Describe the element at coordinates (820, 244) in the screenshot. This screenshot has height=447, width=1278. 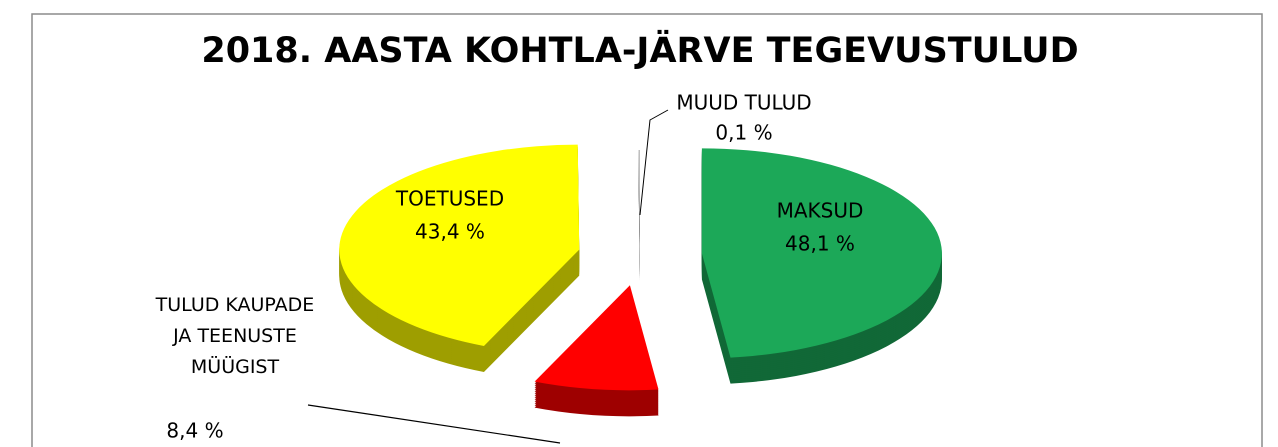
I see `slice-value-label: 48,1 %` at that location.